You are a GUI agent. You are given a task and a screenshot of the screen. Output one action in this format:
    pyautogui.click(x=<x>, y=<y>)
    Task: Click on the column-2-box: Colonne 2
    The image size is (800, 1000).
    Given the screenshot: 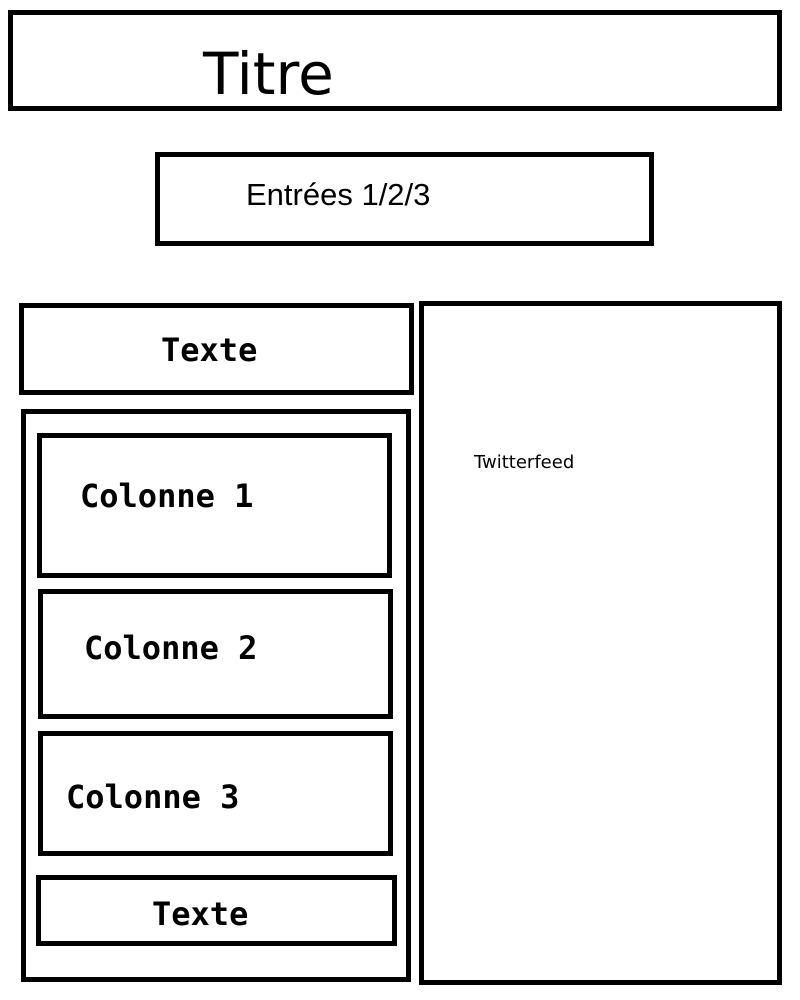 What is the action you would take?
    pyautogui.click(x=215, y=654)
    